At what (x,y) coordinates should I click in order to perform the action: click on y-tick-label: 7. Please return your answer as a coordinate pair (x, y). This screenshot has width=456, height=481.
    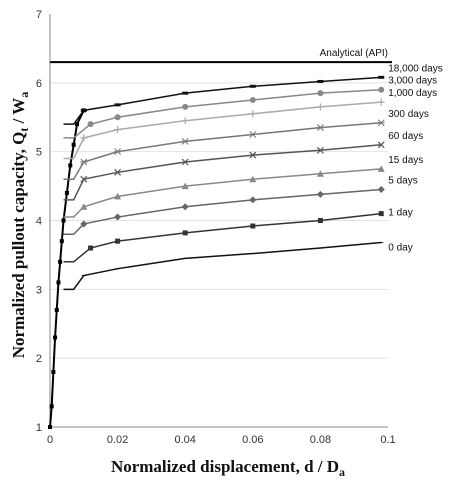
    Looking at the image, I should click on (39, 15).